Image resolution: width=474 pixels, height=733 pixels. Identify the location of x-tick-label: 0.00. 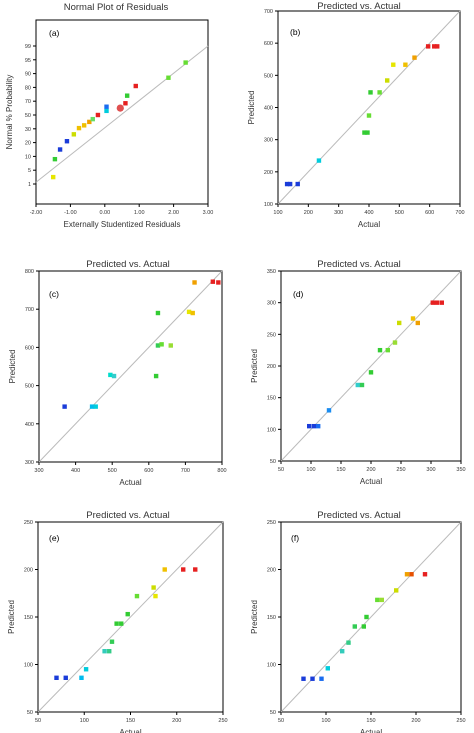
(104, 213).